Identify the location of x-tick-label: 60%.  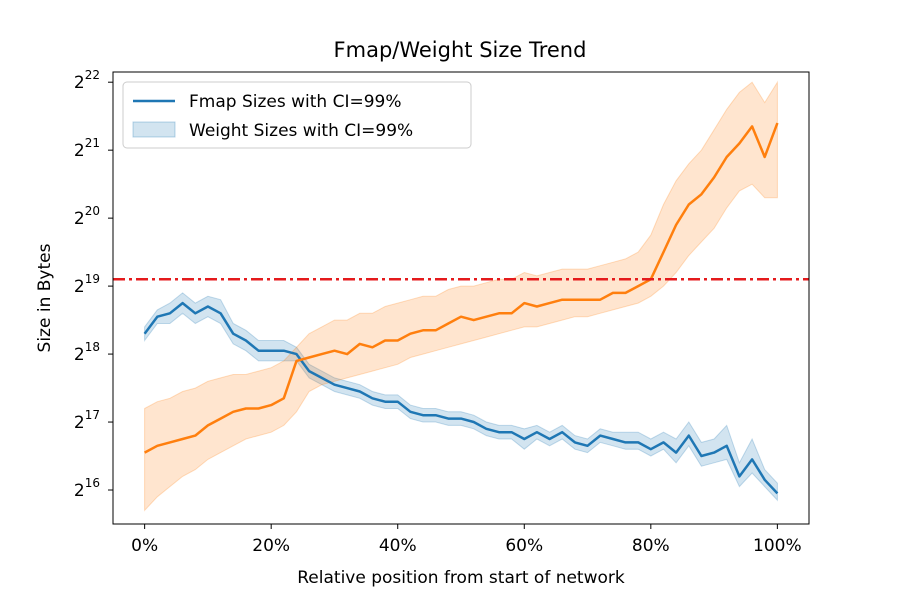
(524, 546).